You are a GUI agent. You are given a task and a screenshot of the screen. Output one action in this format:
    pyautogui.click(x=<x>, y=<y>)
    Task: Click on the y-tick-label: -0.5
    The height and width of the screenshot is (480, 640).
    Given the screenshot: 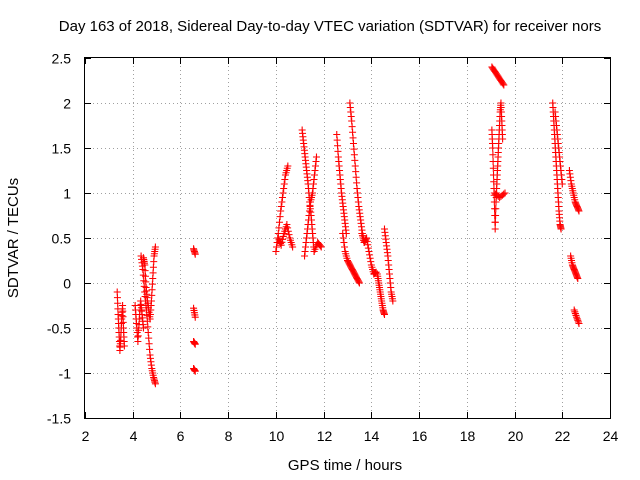 What is the action you would take?
    pyautogui.click(x=59, y=329)
    